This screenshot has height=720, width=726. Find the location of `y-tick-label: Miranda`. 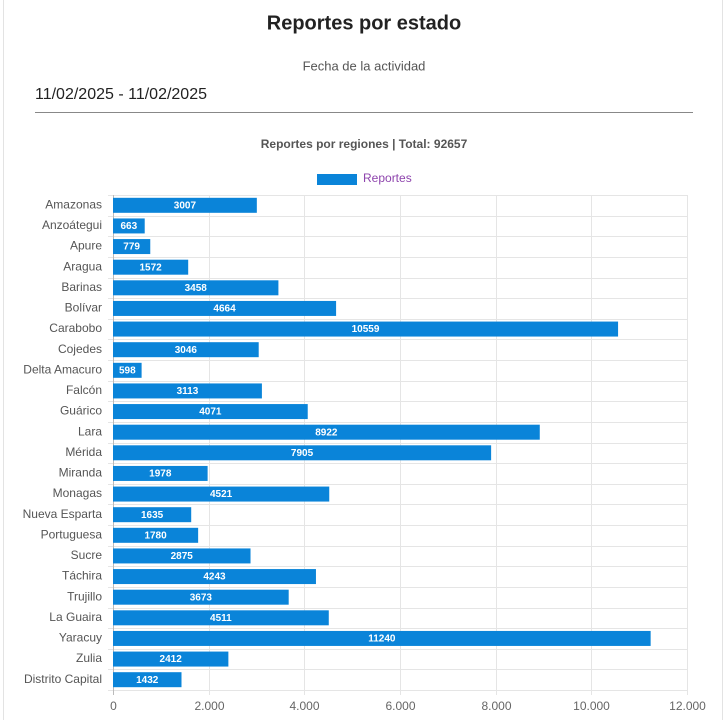

y-tick-label: Miranda is located at coordinates (81, 473).